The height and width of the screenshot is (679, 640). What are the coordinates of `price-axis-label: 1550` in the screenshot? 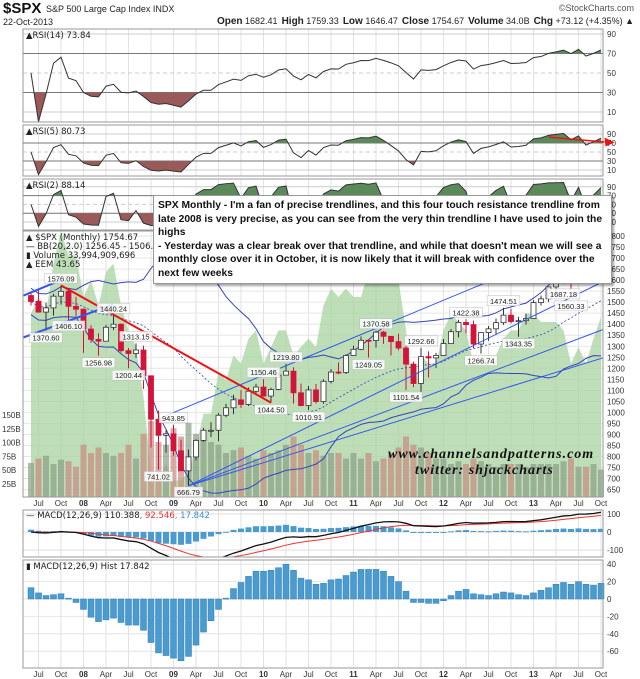 It's located at (616, 291).